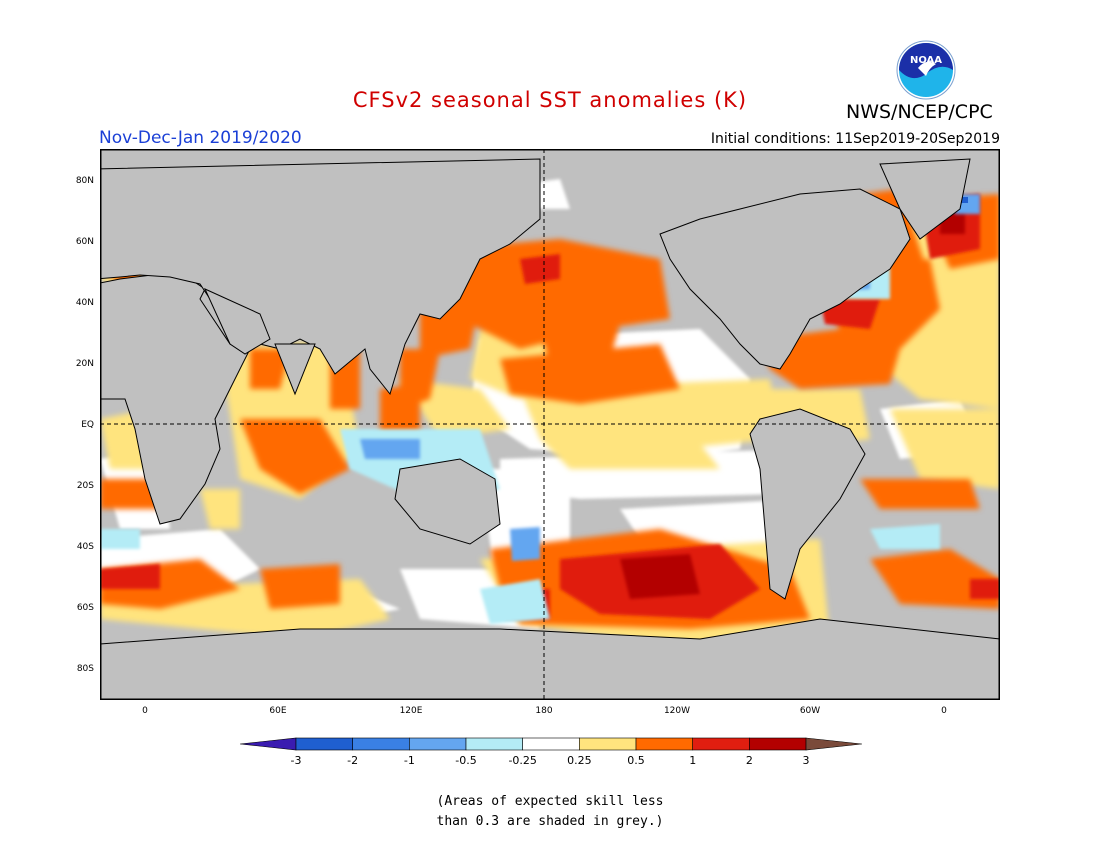 The width and height of the screenshot is (1100, 850). I want to click on lat-label-20n: 20N, so click(84, 364).